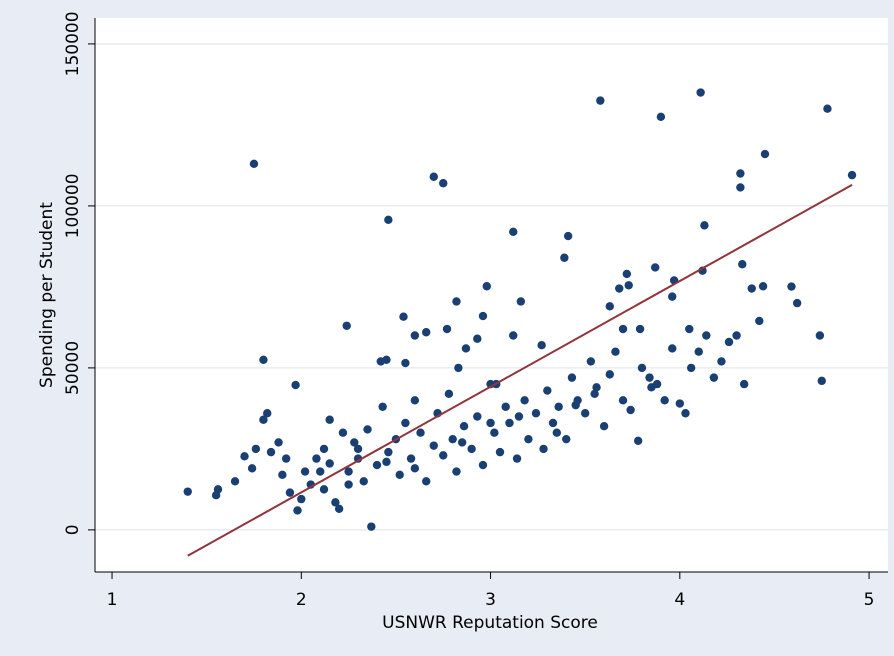  What do you see at coordinates (679, 600) in the screenshot?
I see `x-tick-label: 4` at bounding box center [679, 600].